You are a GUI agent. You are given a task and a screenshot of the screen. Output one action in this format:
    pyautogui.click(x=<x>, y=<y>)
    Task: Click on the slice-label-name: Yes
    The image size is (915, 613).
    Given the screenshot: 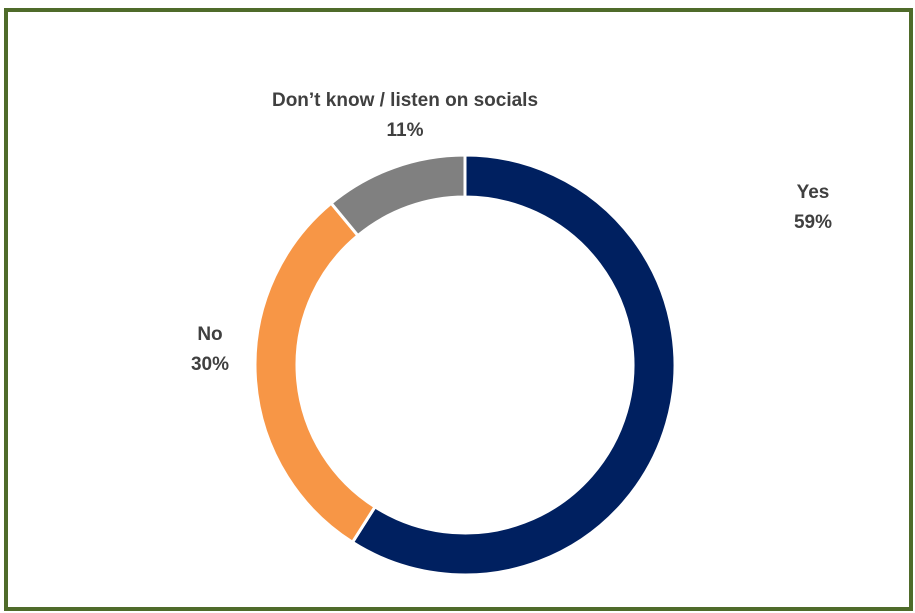 What is the action you would take?
    pyautogui.click(x=813, y=192)
    